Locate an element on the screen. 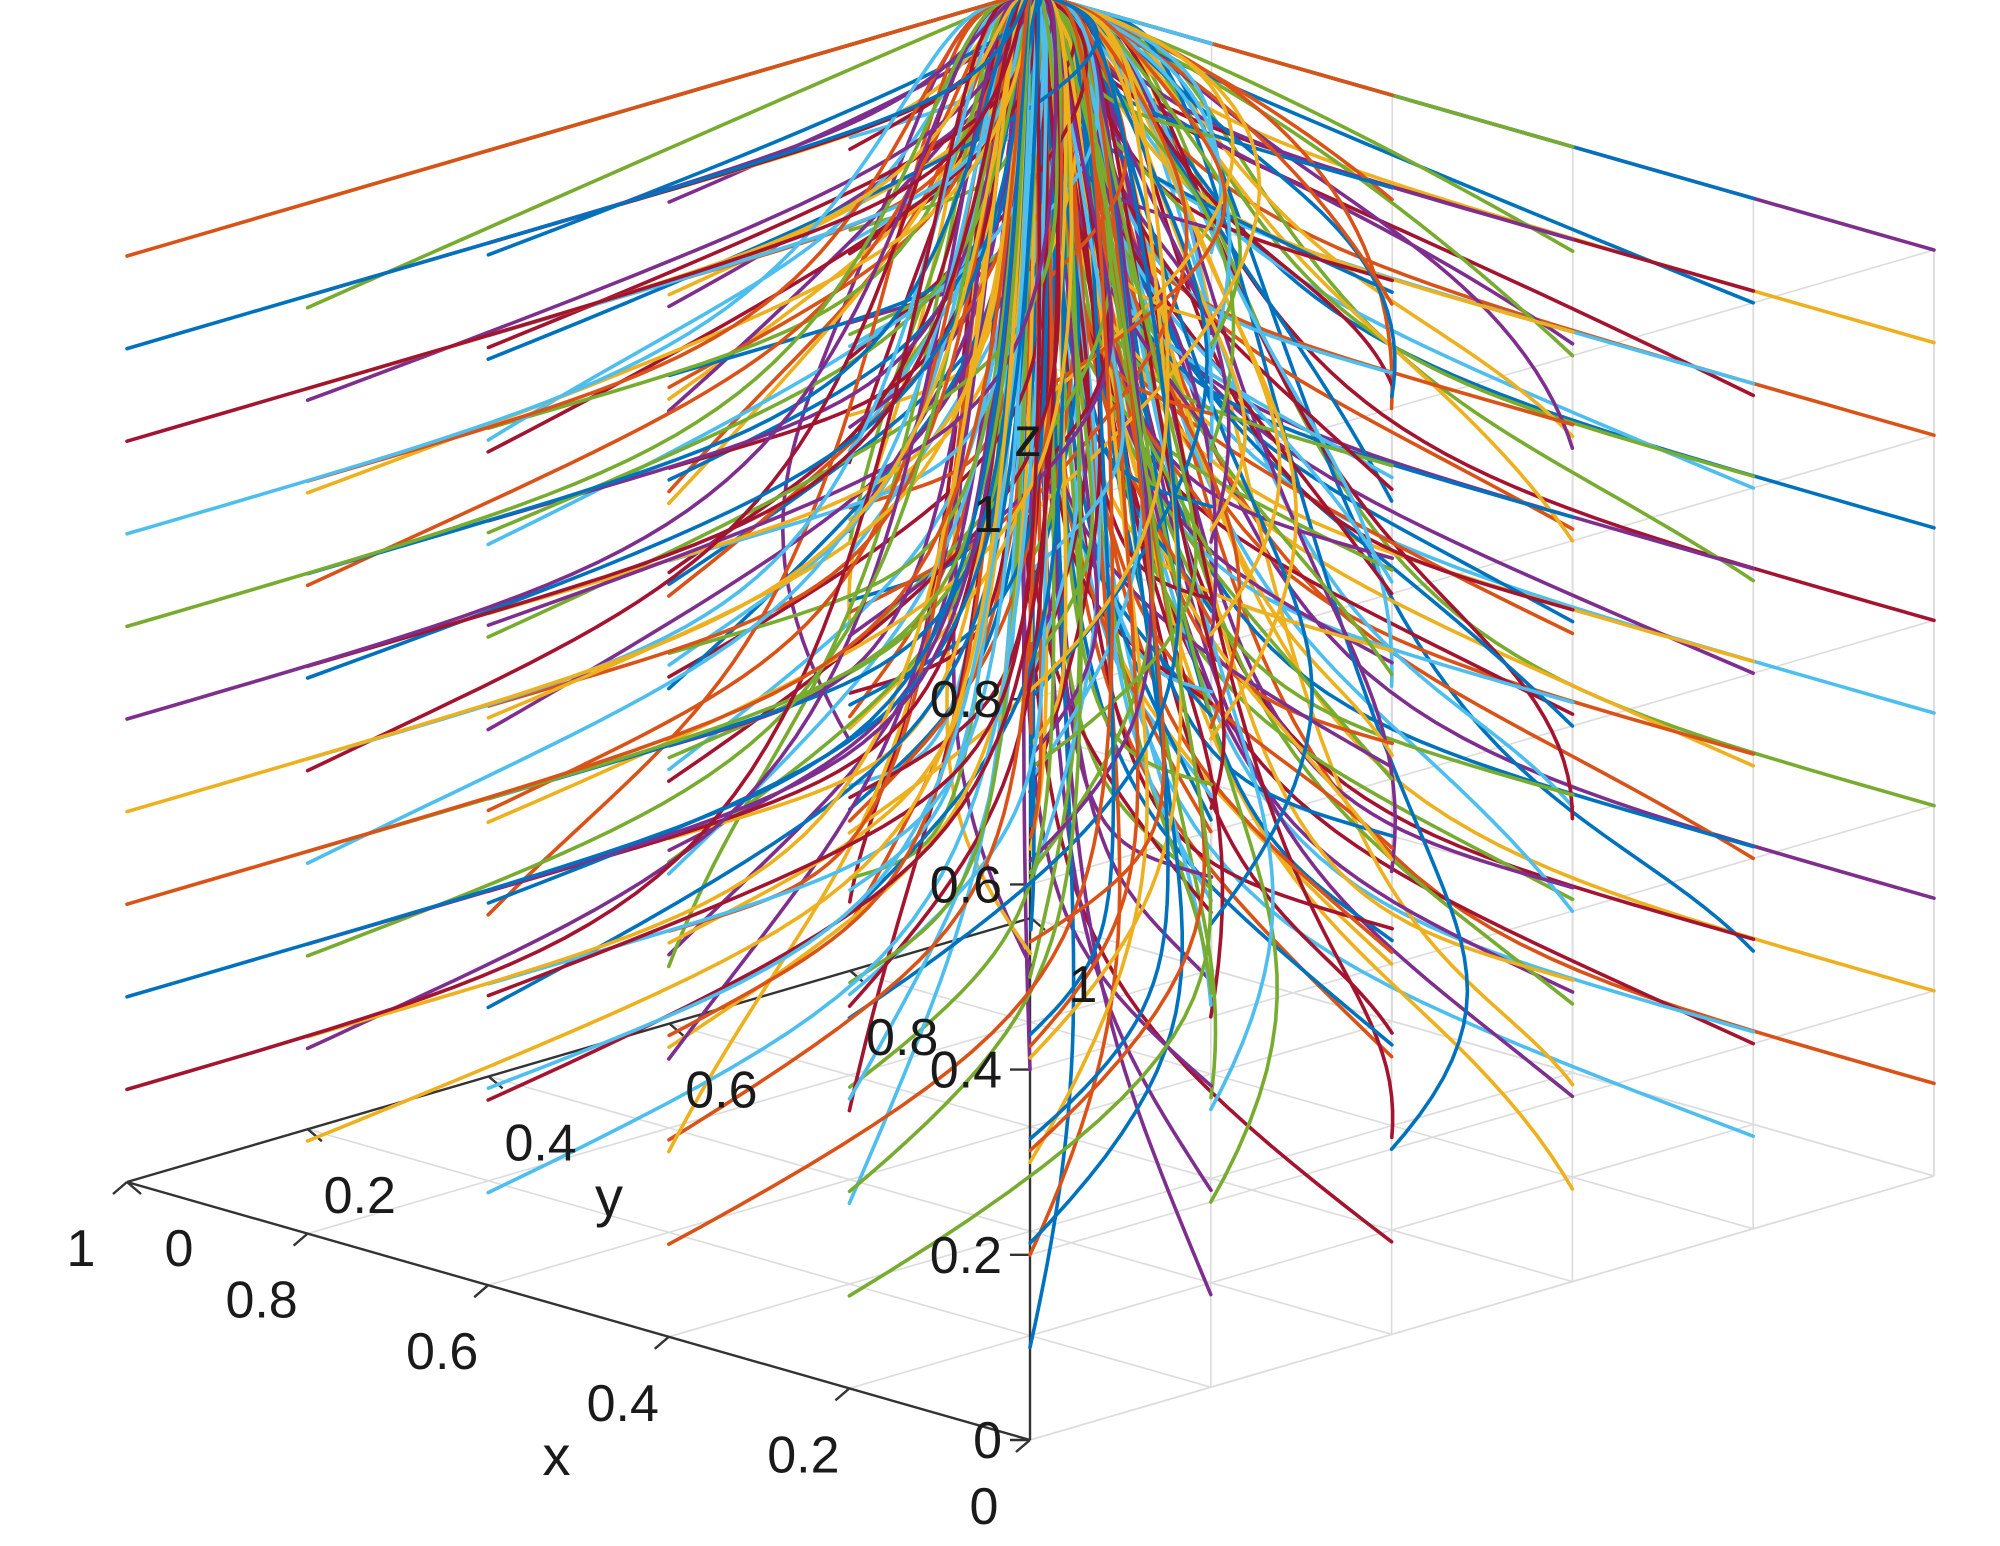 The height and width of the screenshot is (1546, 2000). x-tick-label-4: 0.8 is located at coordinates (261, 1301).